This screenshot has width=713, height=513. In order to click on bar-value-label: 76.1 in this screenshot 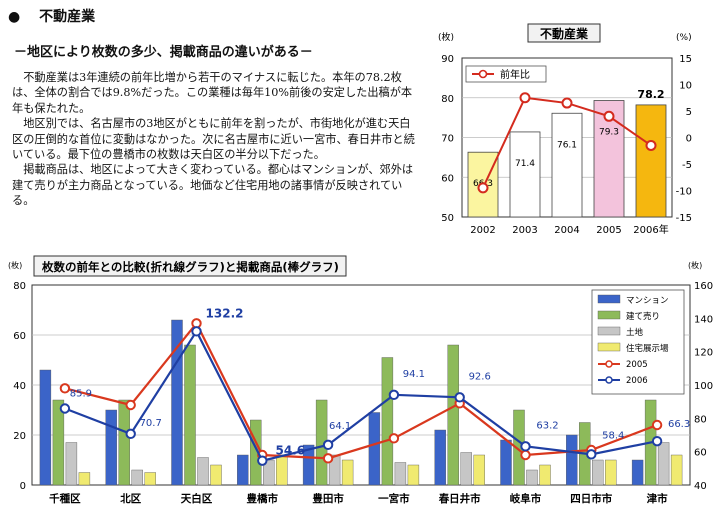, I will do `click(567, 145)`.